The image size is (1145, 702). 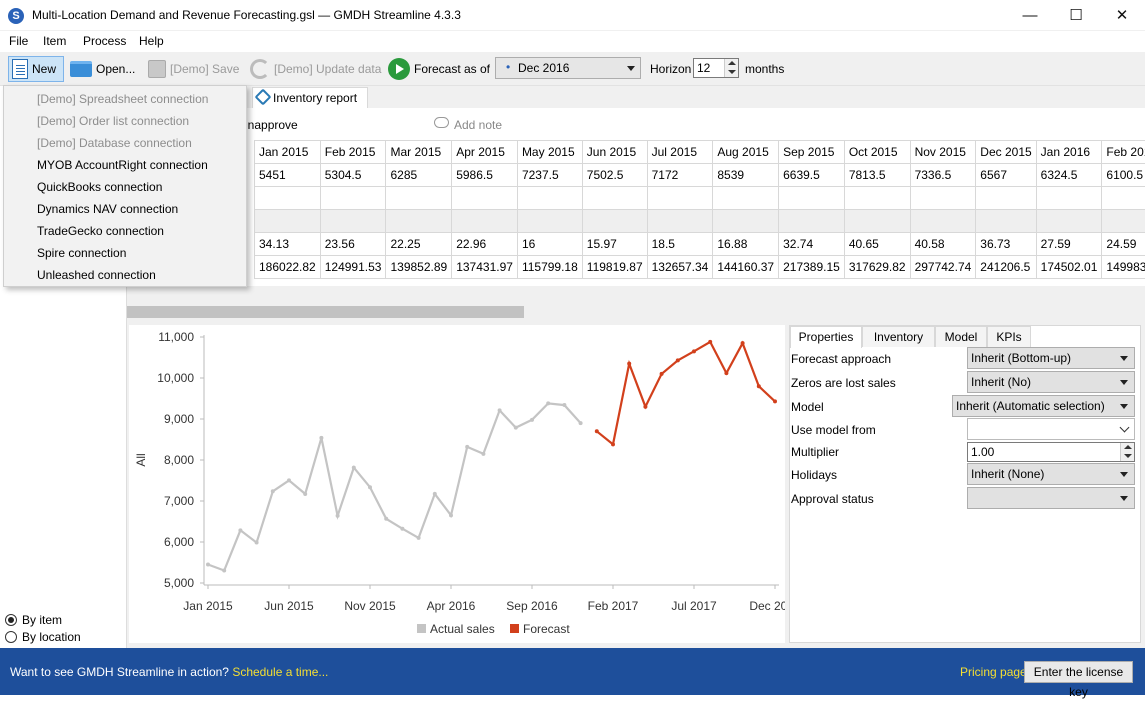 I want to click on scrollbar-thumb, so click(x=325, y=312).